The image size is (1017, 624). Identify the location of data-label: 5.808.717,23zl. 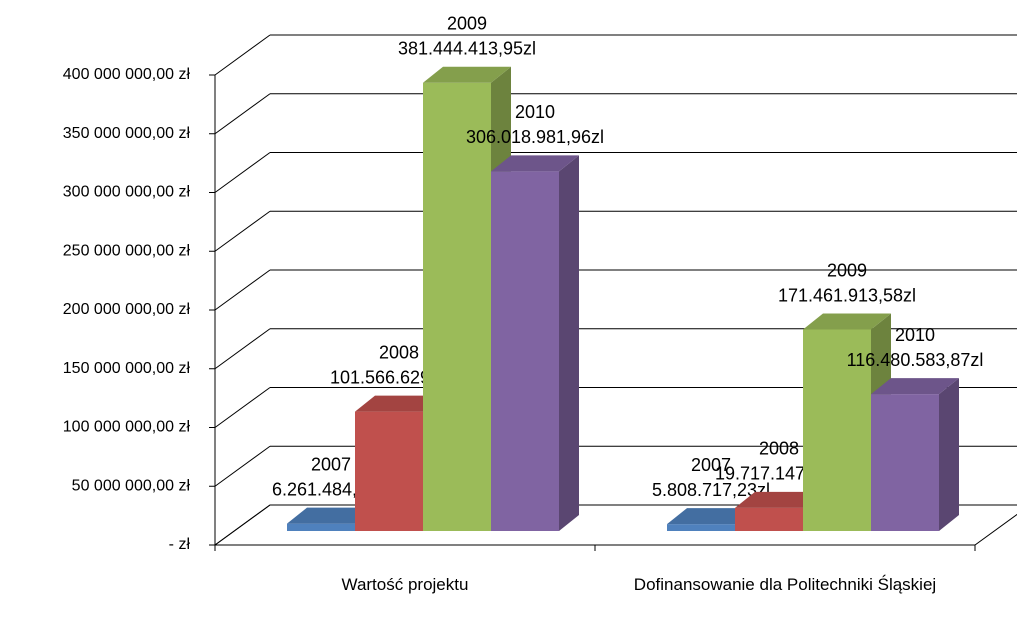
(711, 490).